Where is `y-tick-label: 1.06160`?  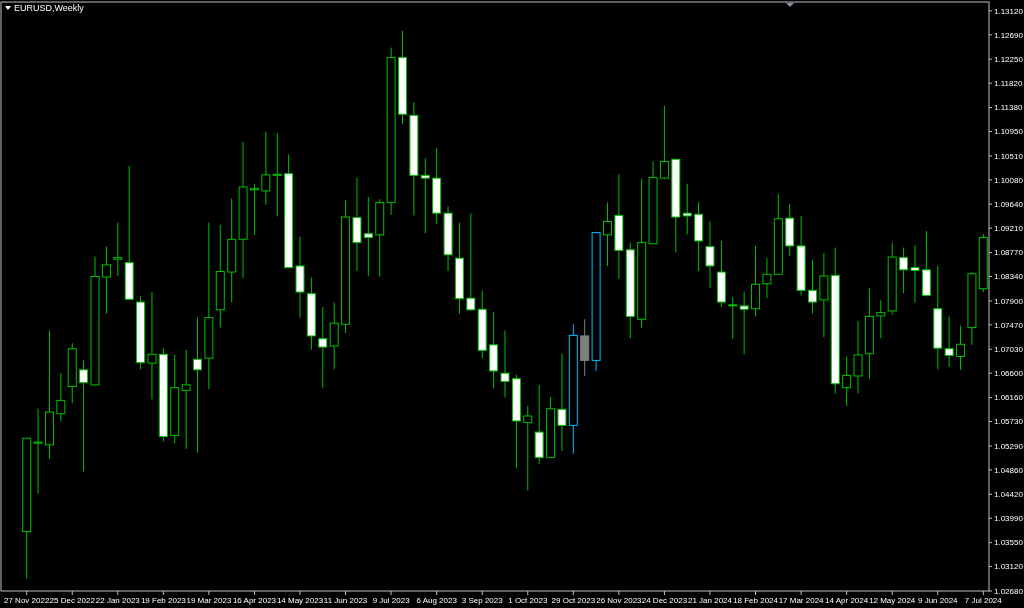 y-tick-label: 1.06160 is located at coordinates (1009, 398).